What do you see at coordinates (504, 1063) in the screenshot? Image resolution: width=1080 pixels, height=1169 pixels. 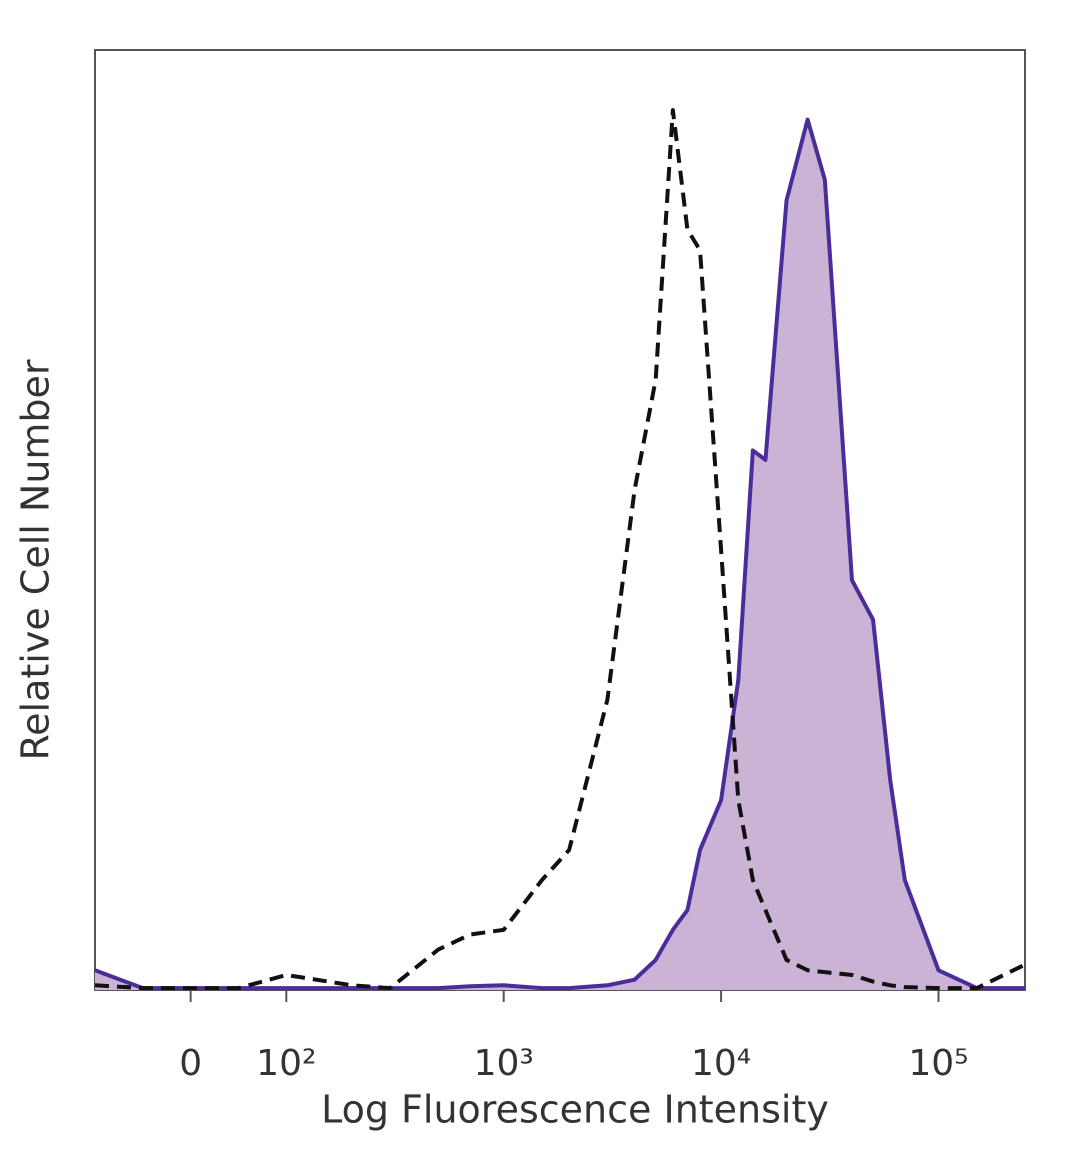 I see `x-tick-label: 10³` at bounding box center [504, 1063].